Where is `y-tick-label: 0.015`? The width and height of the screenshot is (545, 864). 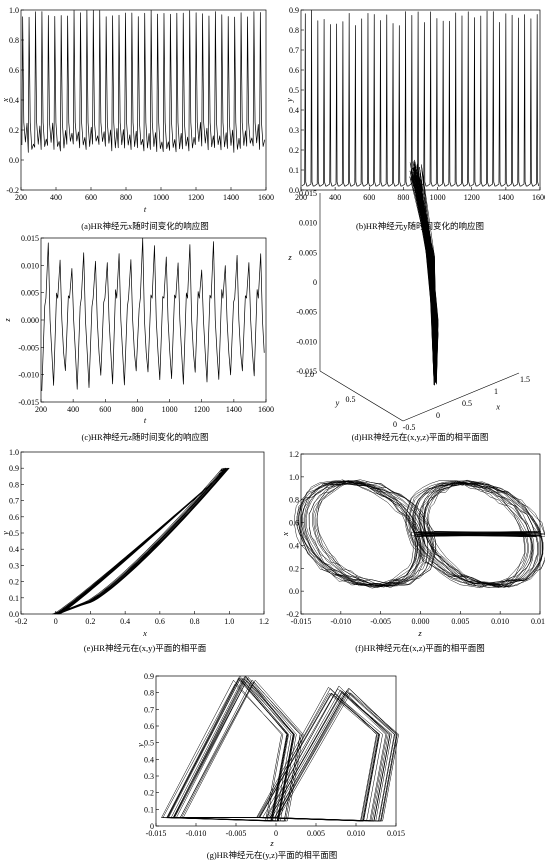
y-tick-label: 0.015 is located at coordinates (30, 238).